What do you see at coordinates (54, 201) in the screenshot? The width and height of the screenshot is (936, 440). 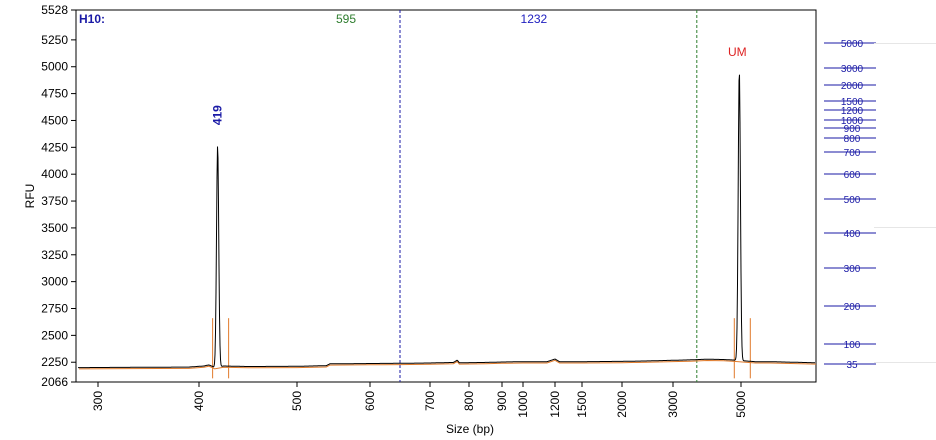 I see `y-tick-label: 3750` at bounding box center [54, 201].